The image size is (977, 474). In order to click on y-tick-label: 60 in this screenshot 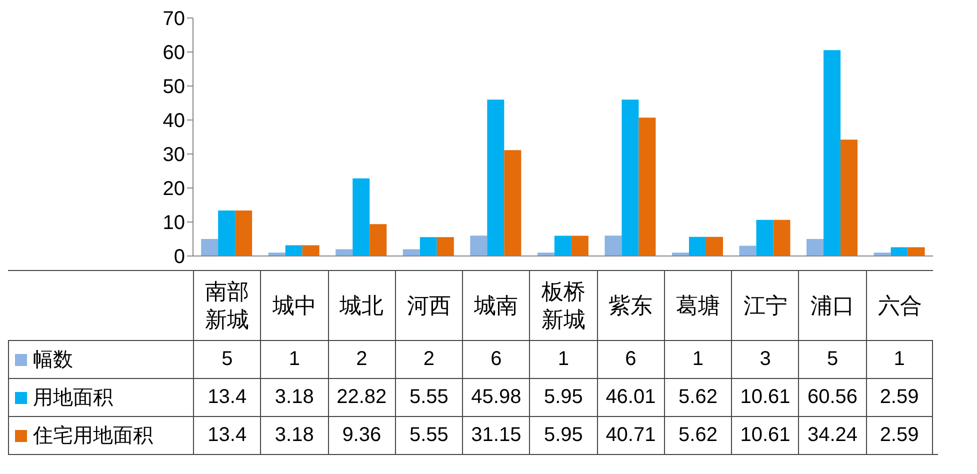, I will do `click(173, 53)`.